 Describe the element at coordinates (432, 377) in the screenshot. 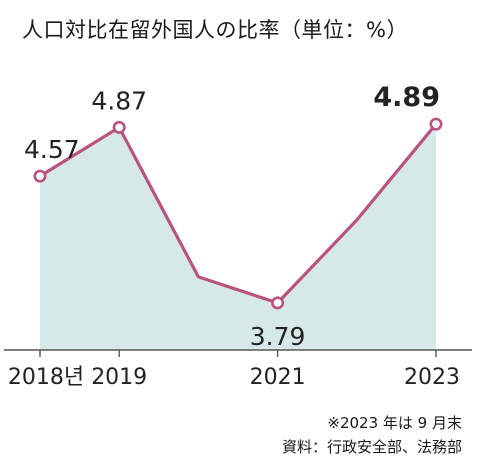

I see `x-tick-label: 2023` at that location.